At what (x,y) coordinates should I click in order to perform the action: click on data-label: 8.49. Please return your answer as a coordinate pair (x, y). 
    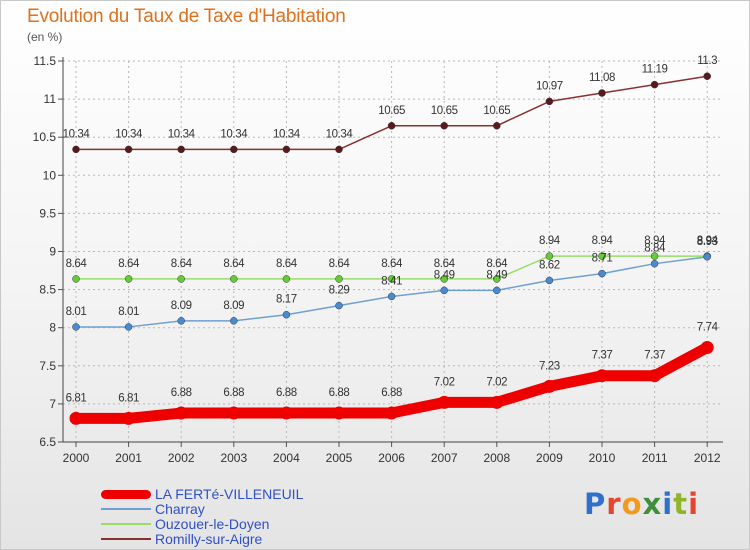
    Looking at the image, I should click on (496, 275).